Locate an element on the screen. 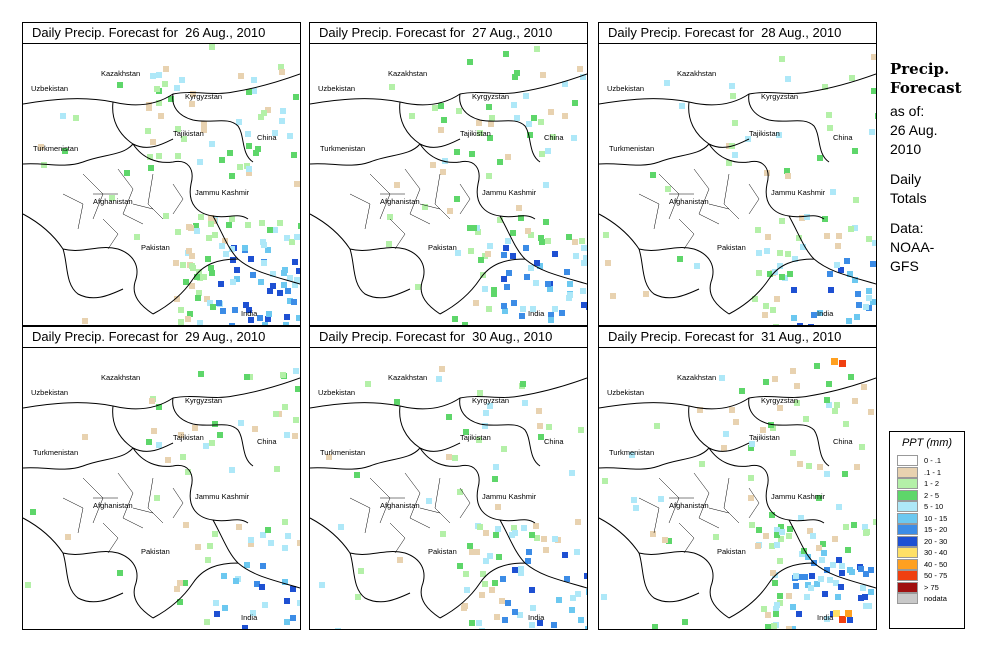 The width and height of the screenshot is (983, 649). label-jammu_kashmir: Jammu Kashmir is located at coordinates (798, 192).